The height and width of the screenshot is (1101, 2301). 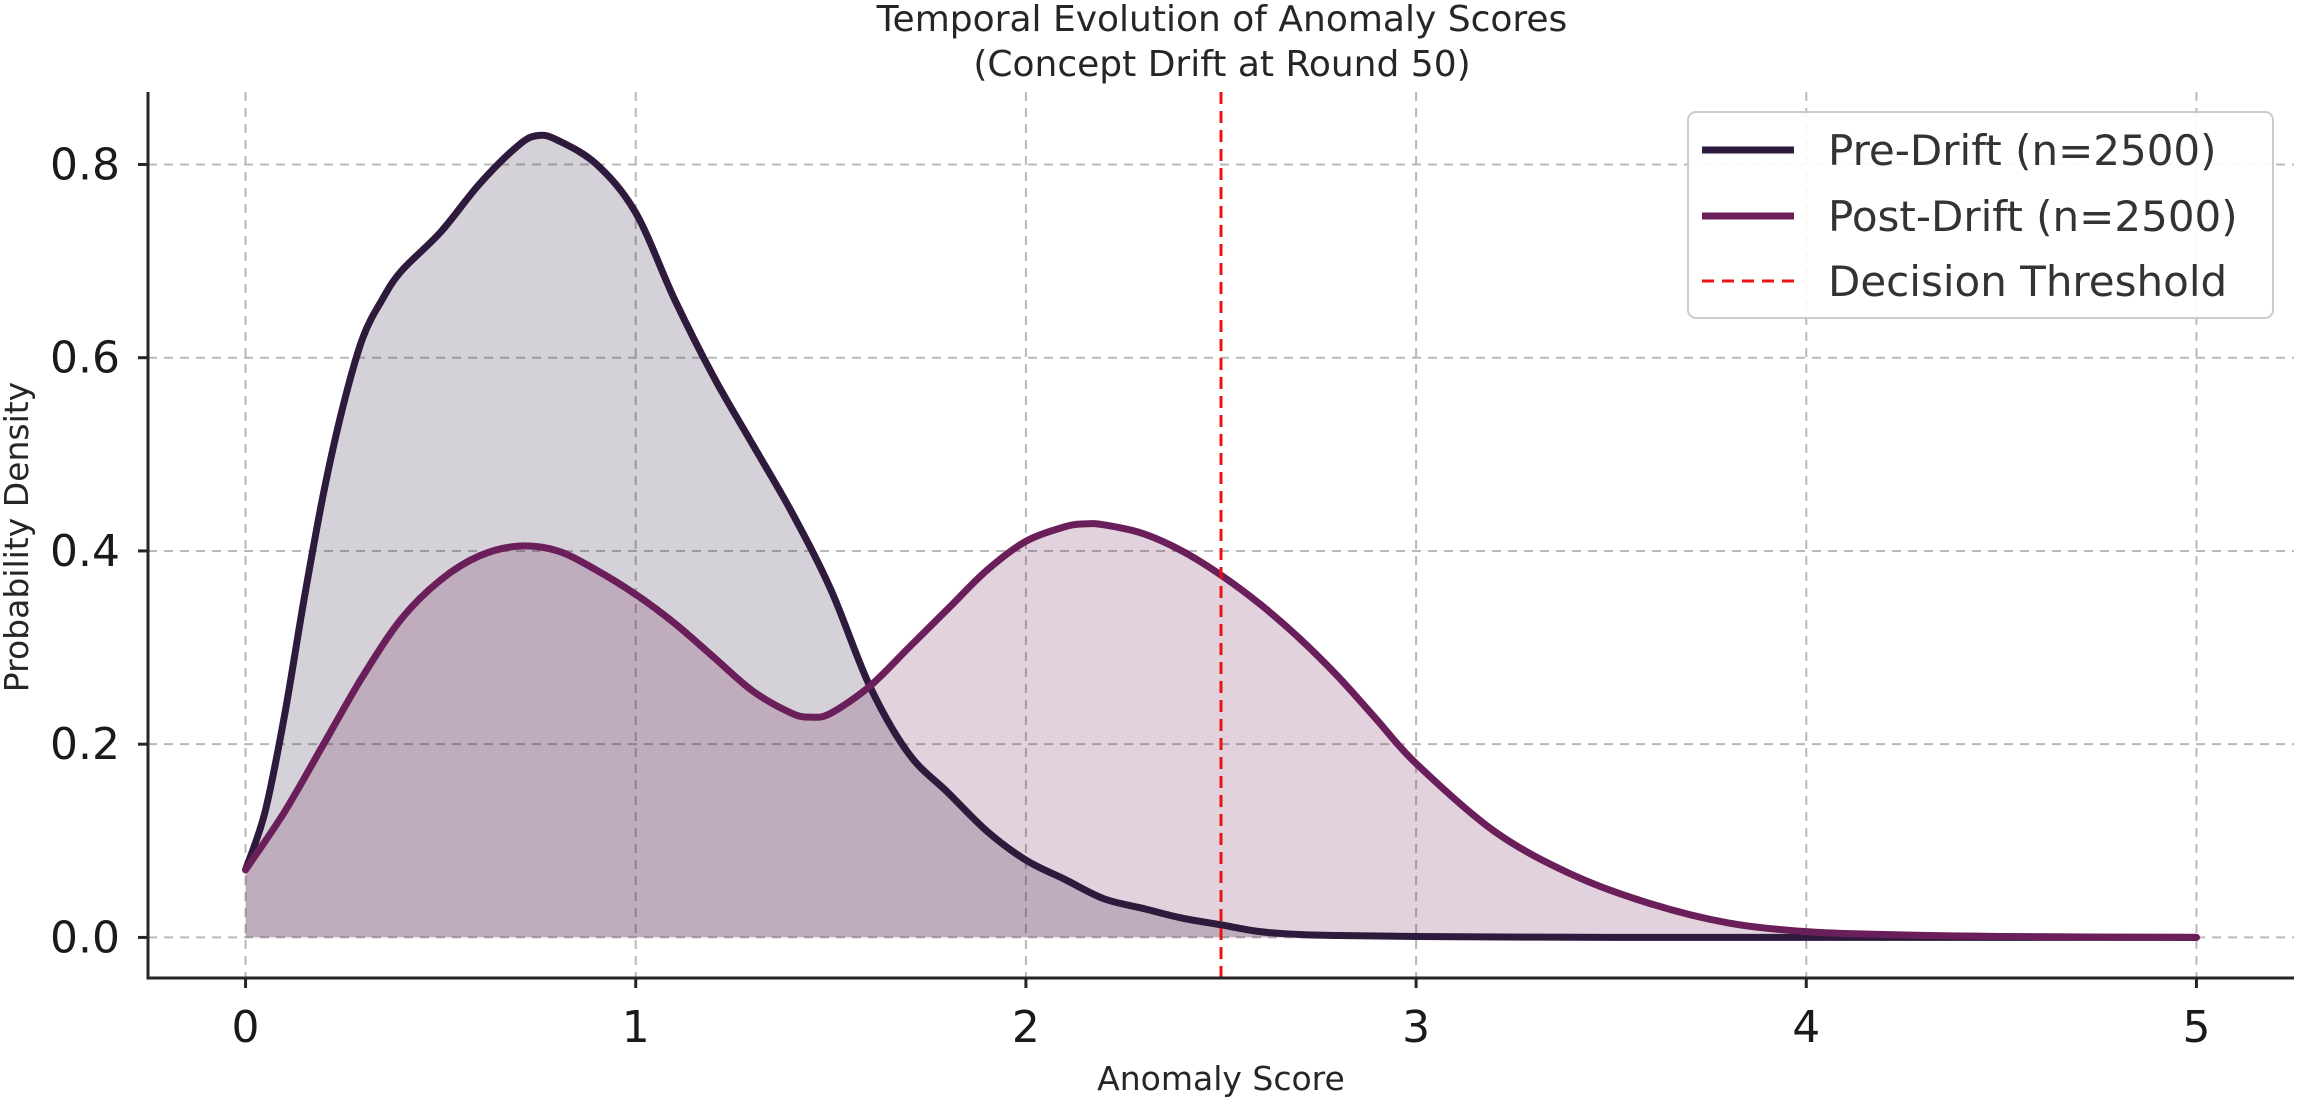 What do you see at coordinates (2027, 281) in the screenshot?
I see `legend-label-threshold: Decision Threshold` at bounding box center [2027, 281].